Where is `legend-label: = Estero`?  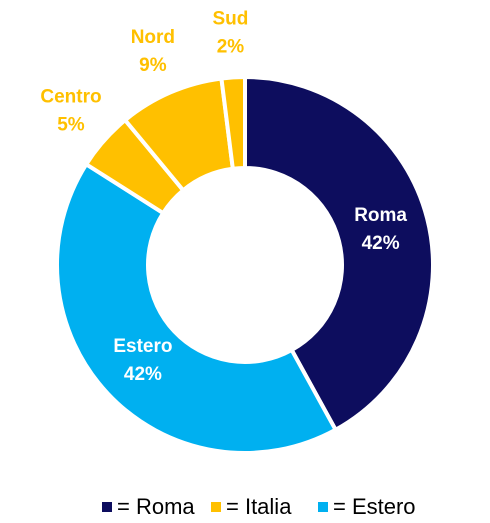
legend-label: = Estero is located at coordinates (374, 506).